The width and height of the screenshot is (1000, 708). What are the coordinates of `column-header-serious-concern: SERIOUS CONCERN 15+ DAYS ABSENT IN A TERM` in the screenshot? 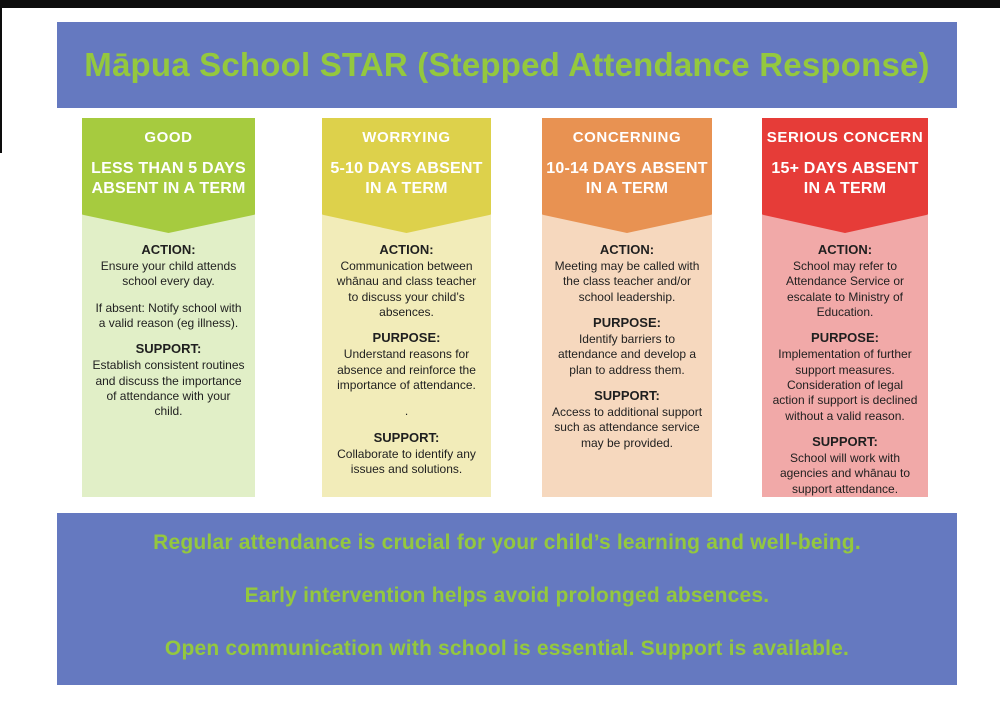 It's located at (845, 175).